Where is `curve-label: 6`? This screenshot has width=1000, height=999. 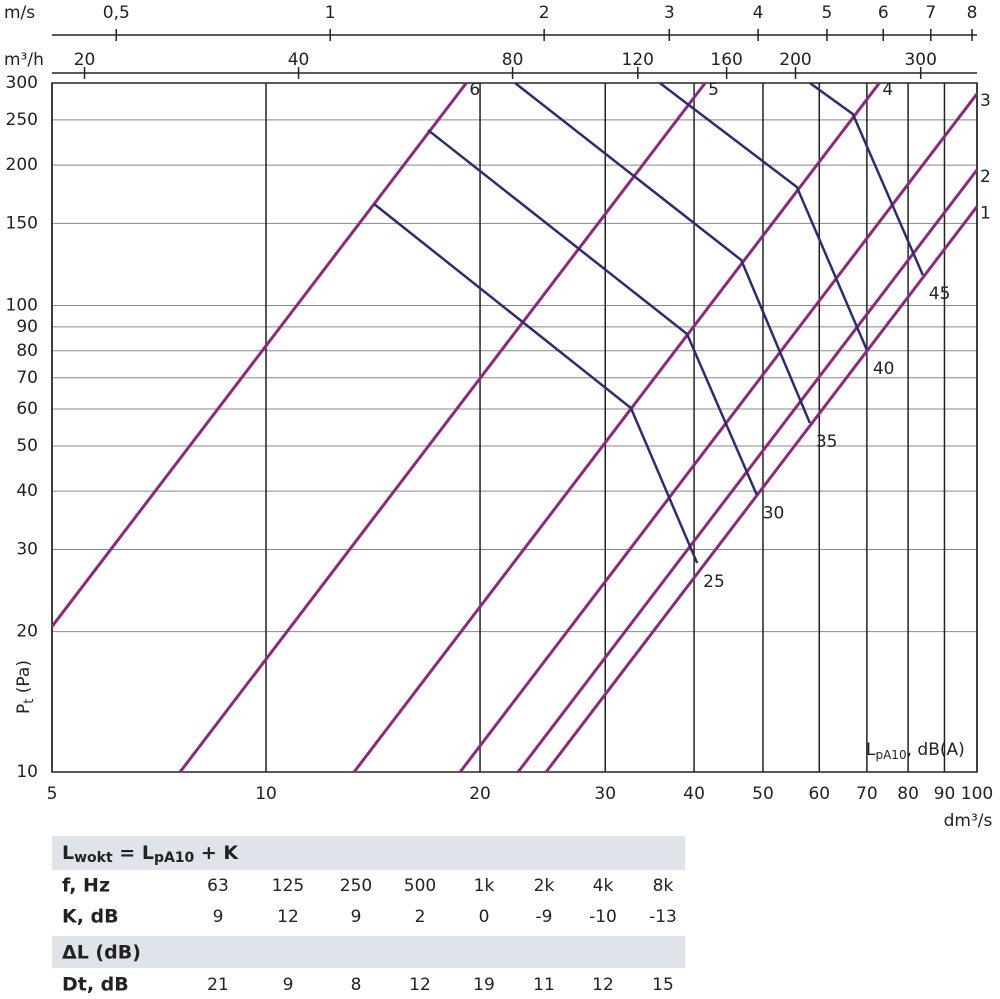
curve-label: 6 is located at coordinates (474, 90).